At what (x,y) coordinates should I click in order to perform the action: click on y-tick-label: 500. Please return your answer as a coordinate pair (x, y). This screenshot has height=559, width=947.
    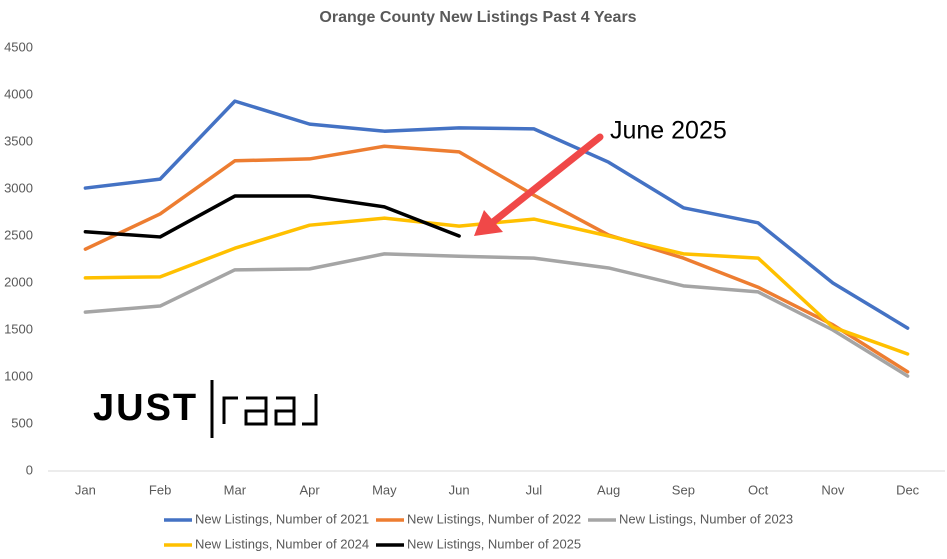
    Looking at the image, I should click on (22, 422).